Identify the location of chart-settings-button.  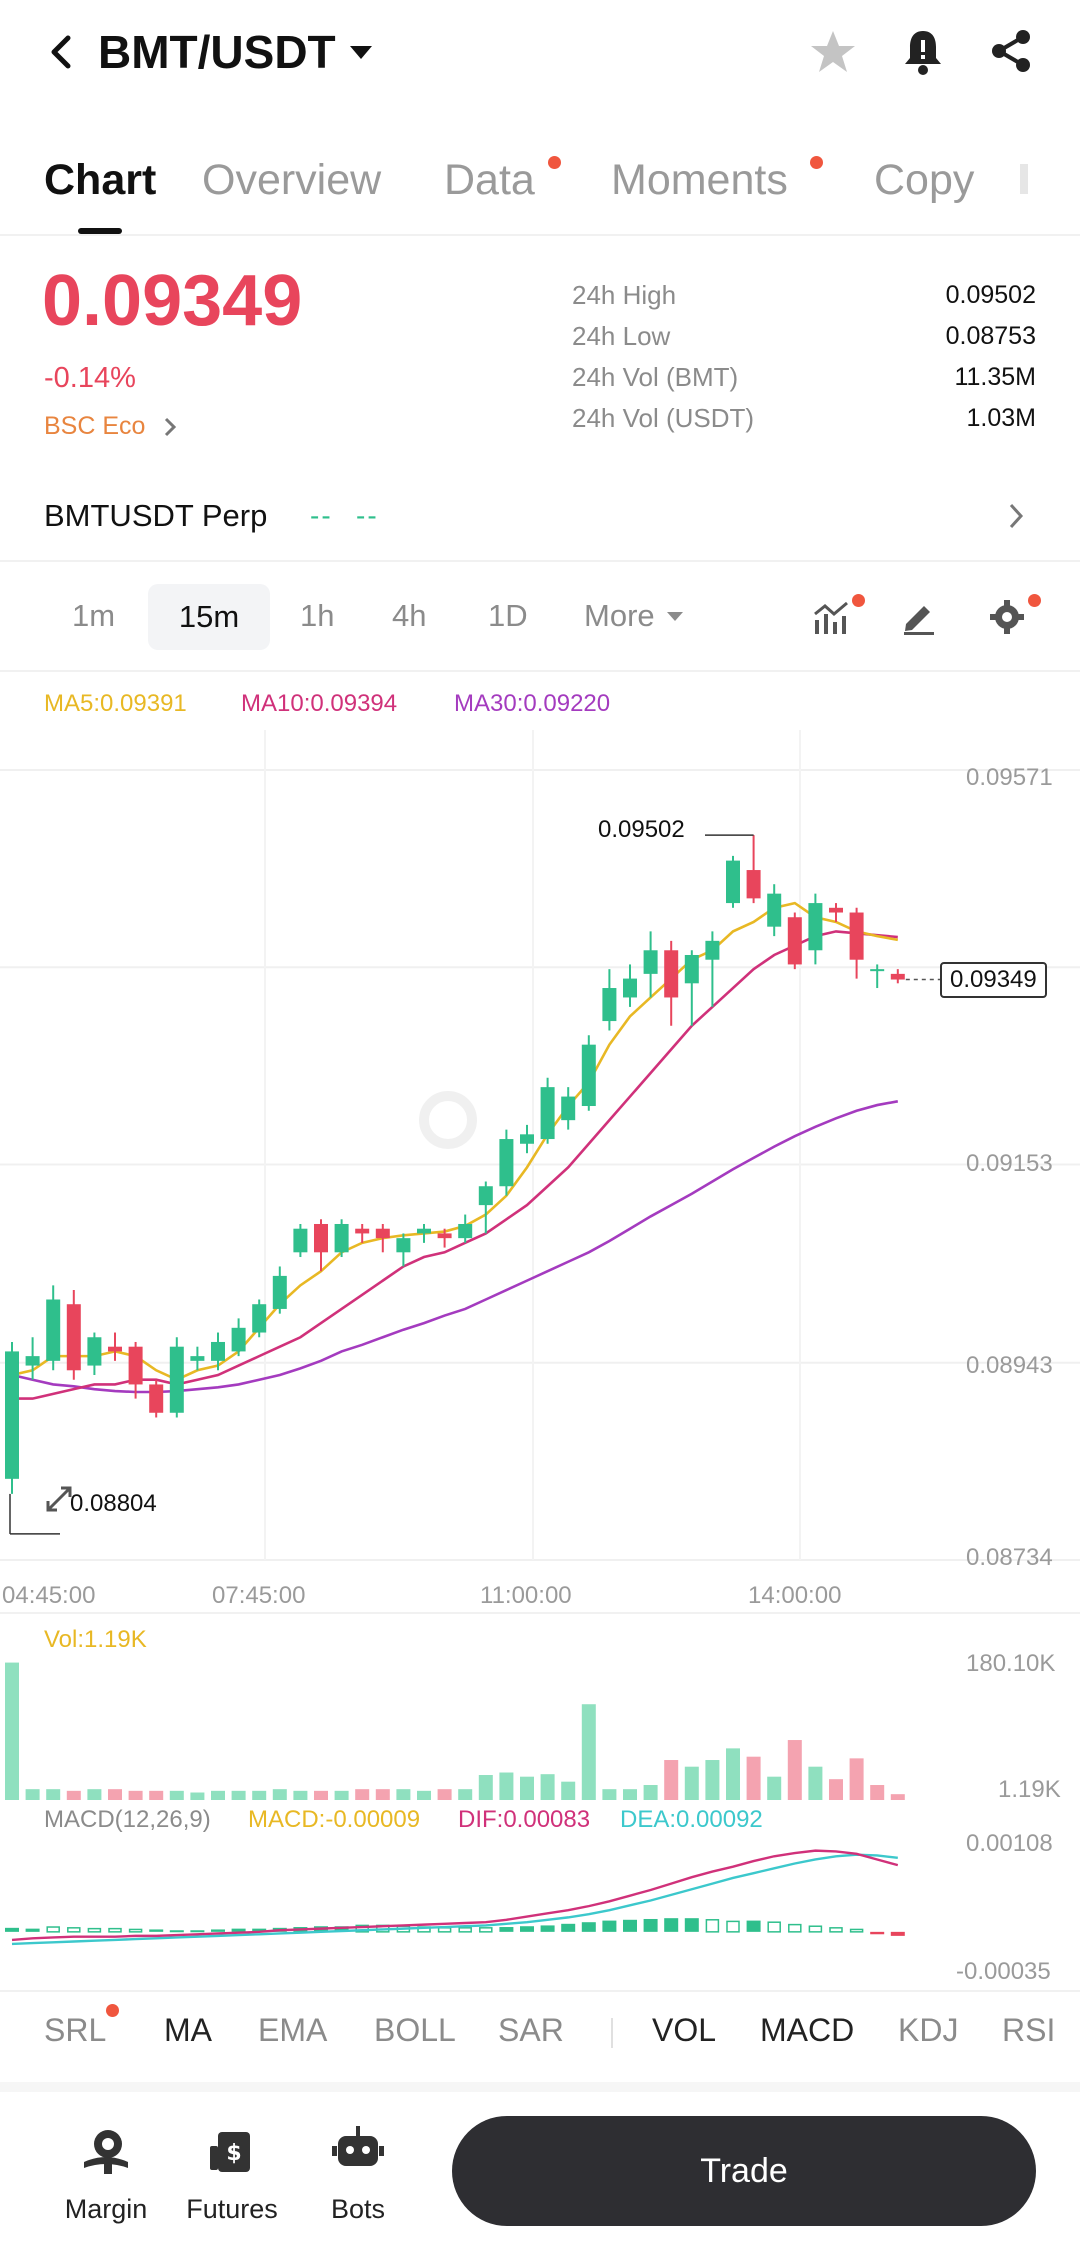
(1007, 619).